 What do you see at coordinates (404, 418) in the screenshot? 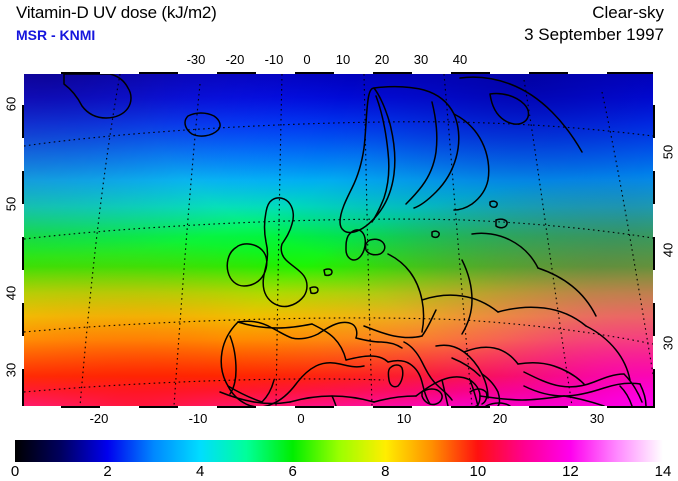
I see `bottom-axis-tick-3: 10` at bounding box center [404, 418].